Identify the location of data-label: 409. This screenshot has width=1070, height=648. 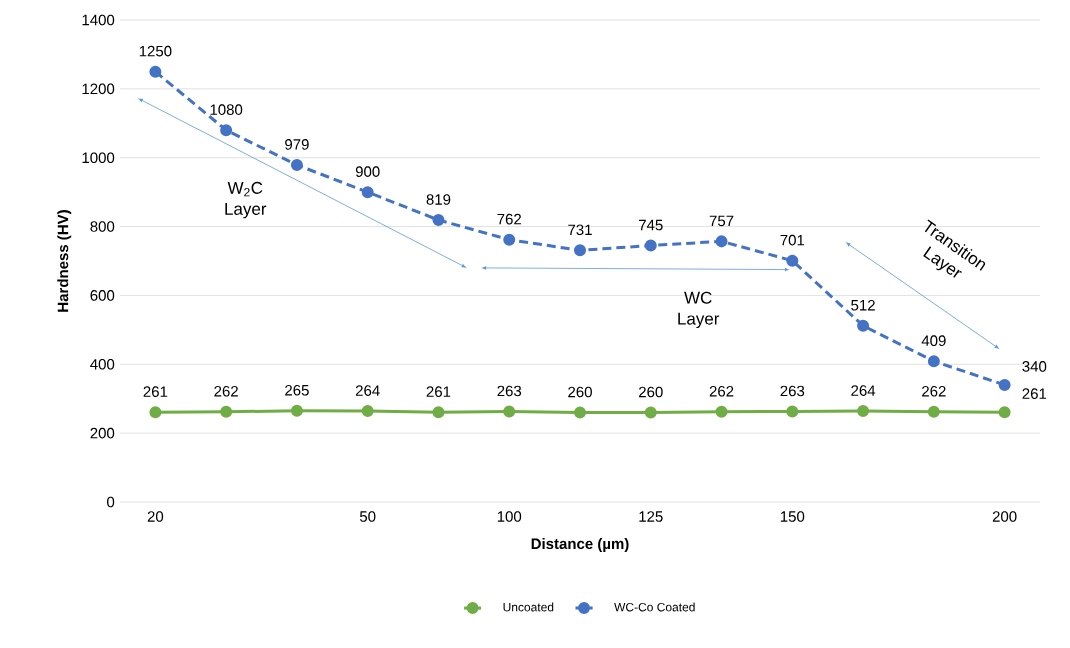
(933, 340).